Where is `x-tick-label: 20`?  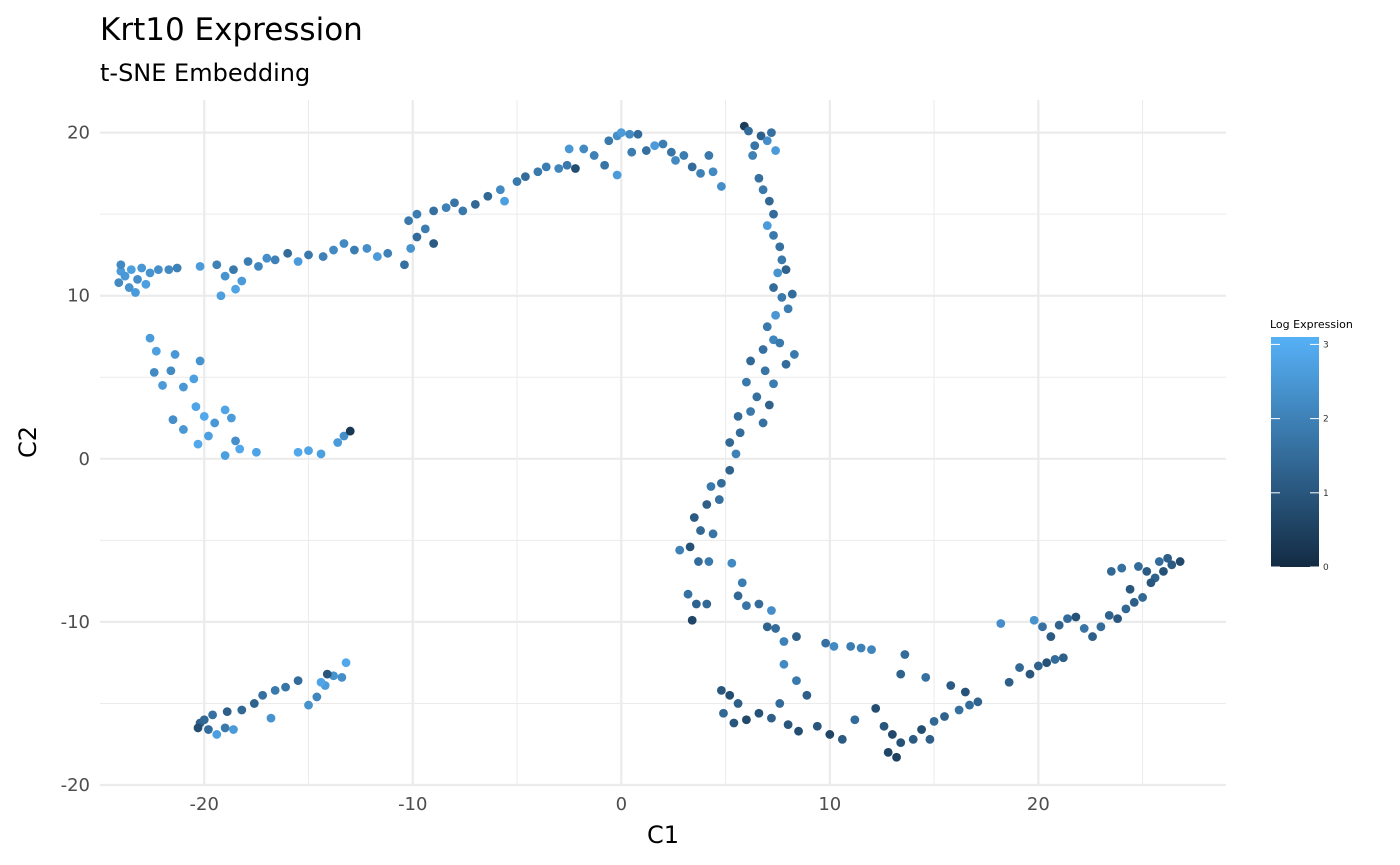
x-tick-label: 20 is located at coordinates (1038, 804).